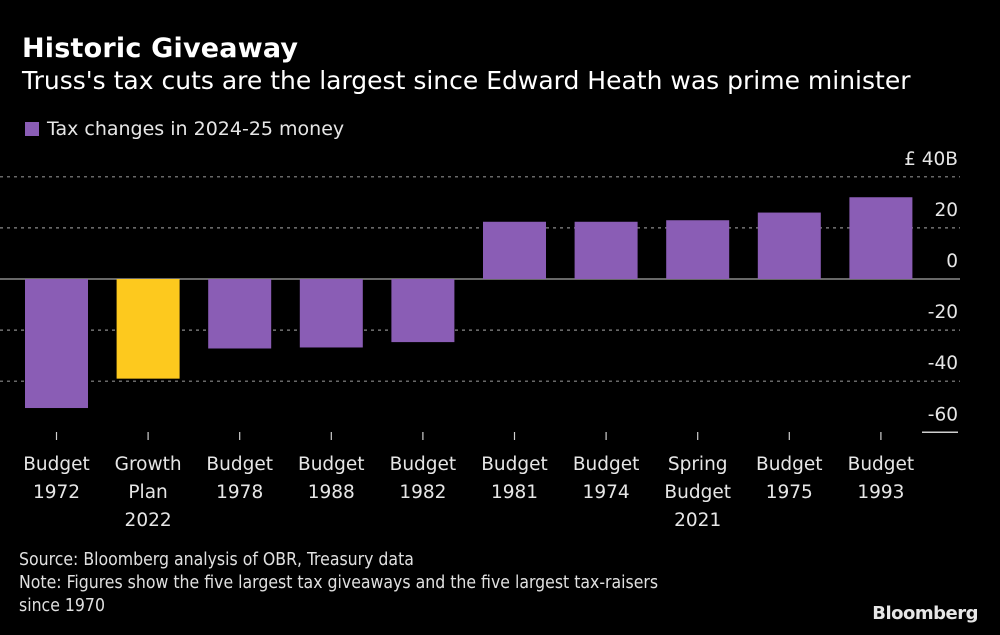 The image size is (1000, 635). What do you see at coordinates (56, 478) in the screenshot?
I see `x-tick-label: Budget 1972` at bounding box center [56, 478].